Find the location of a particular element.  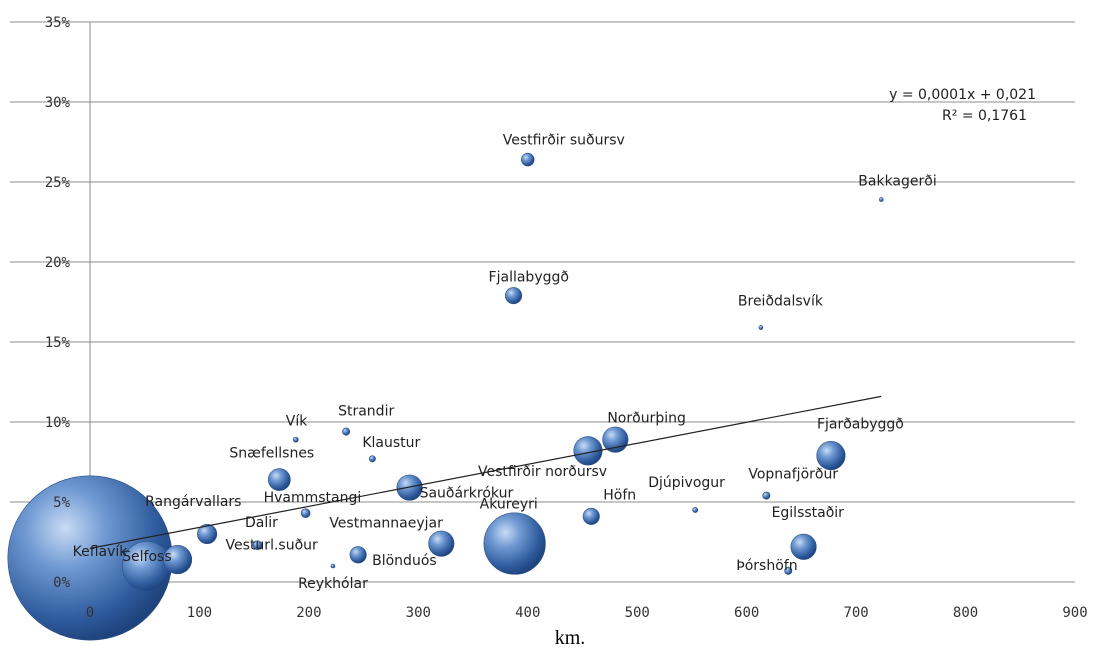

x-tick-label: 400 is located at coordinates (527, 613).